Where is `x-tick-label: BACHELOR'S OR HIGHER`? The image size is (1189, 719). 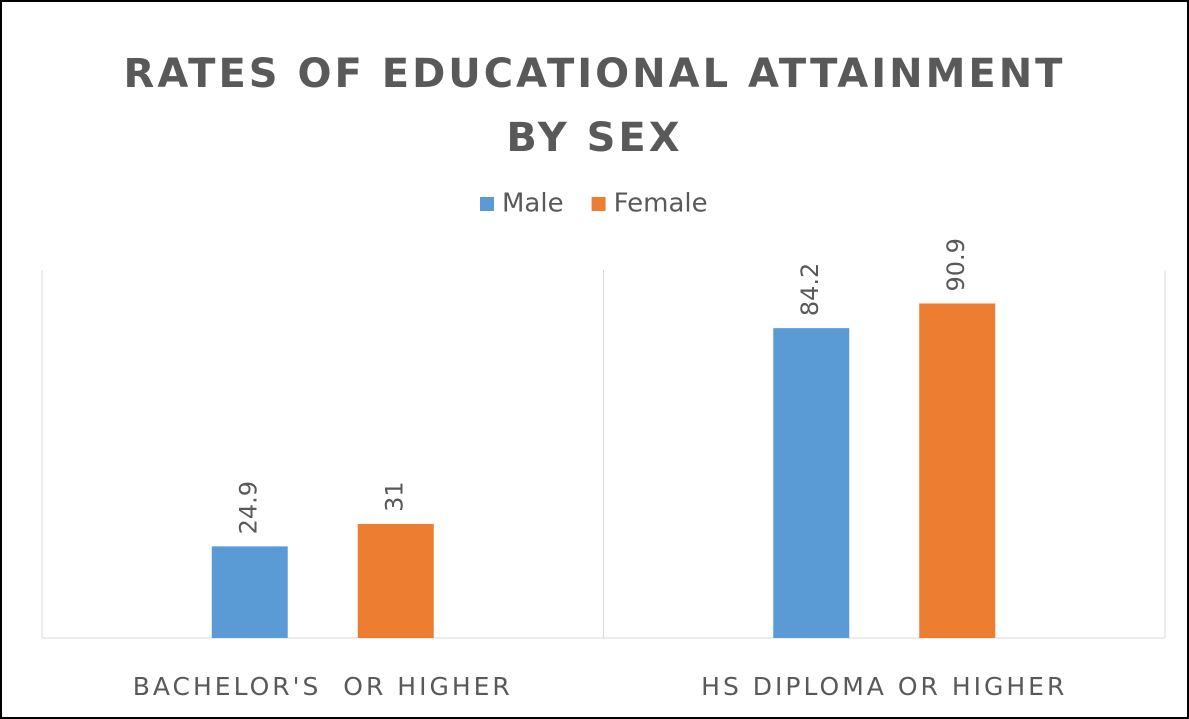 x-tick-label: BACHELOR'S OR HIGHER is located at coordinates (323, 686).